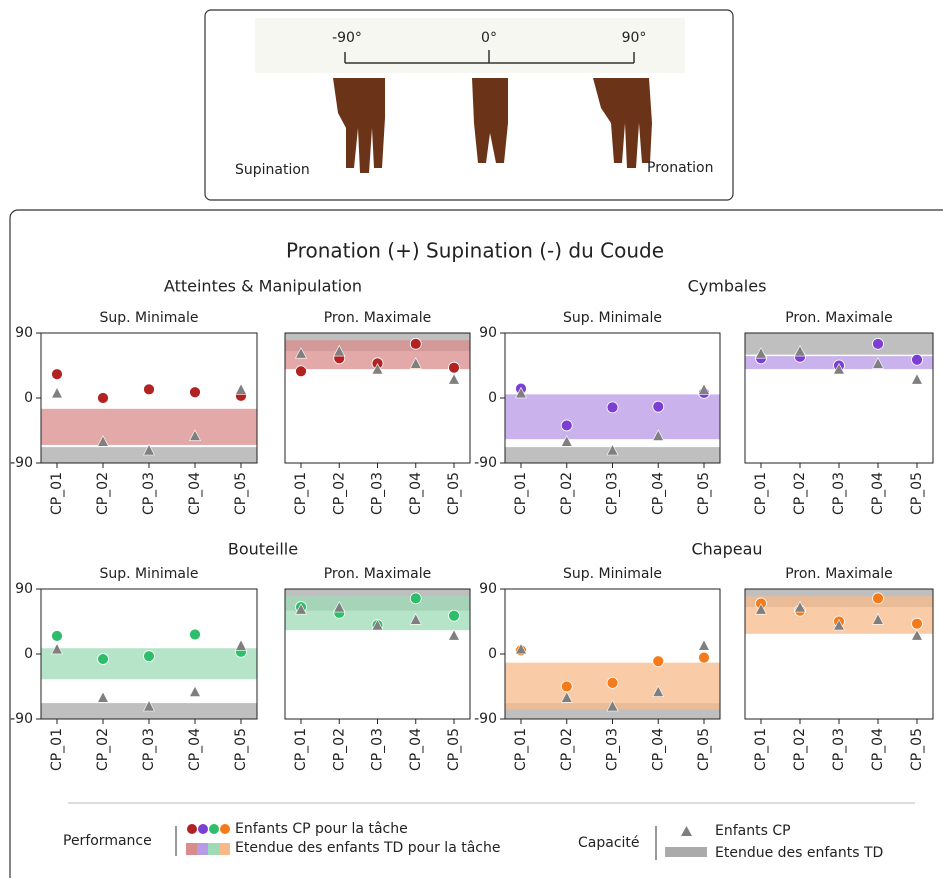 This screenshot has width=943, height=878. I want to click on scale-label: -90°, so click(347, 38).